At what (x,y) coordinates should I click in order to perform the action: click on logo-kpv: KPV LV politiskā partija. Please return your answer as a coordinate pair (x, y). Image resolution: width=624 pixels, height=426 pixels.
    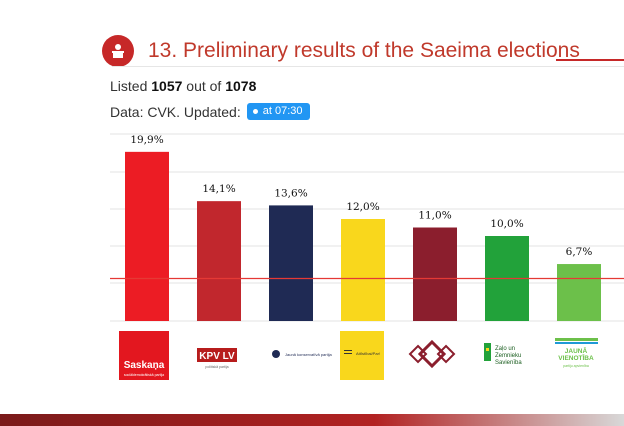
    Looking at the image, I should click on (217, 358).